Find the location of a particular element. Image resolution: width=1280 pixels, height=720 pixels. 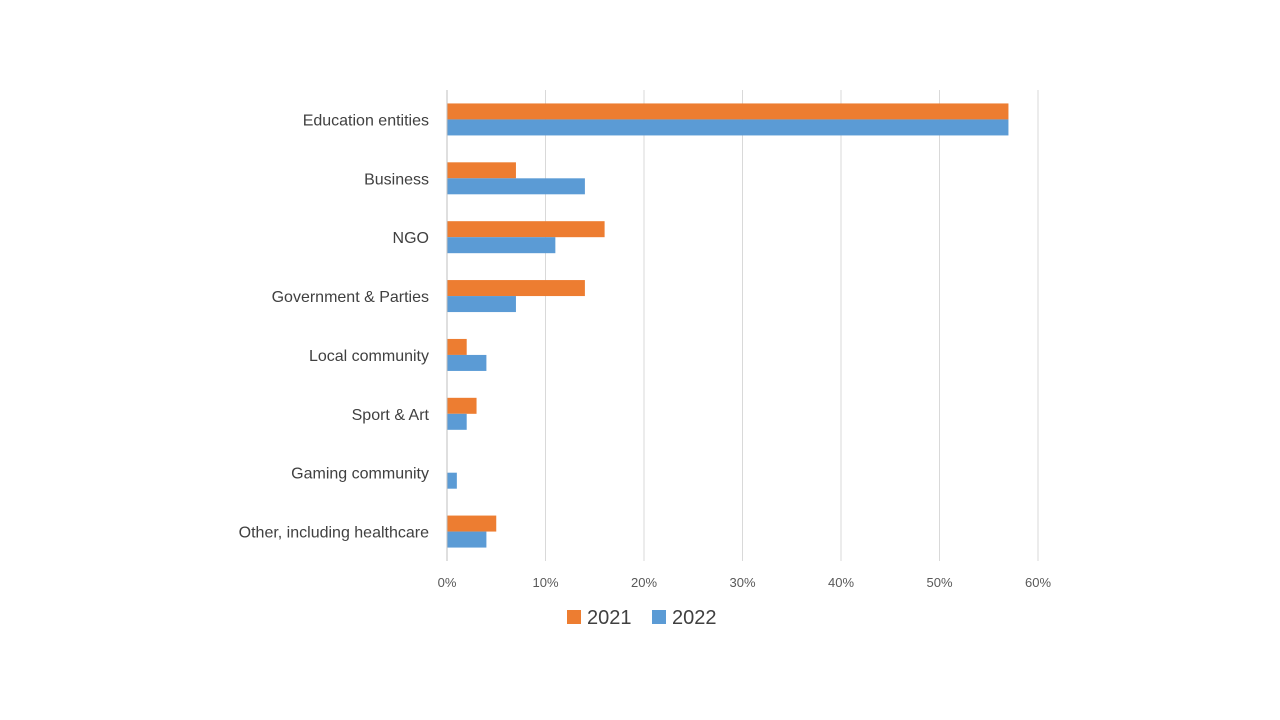

category-label: Education entities is located at coordinates (366, 120).